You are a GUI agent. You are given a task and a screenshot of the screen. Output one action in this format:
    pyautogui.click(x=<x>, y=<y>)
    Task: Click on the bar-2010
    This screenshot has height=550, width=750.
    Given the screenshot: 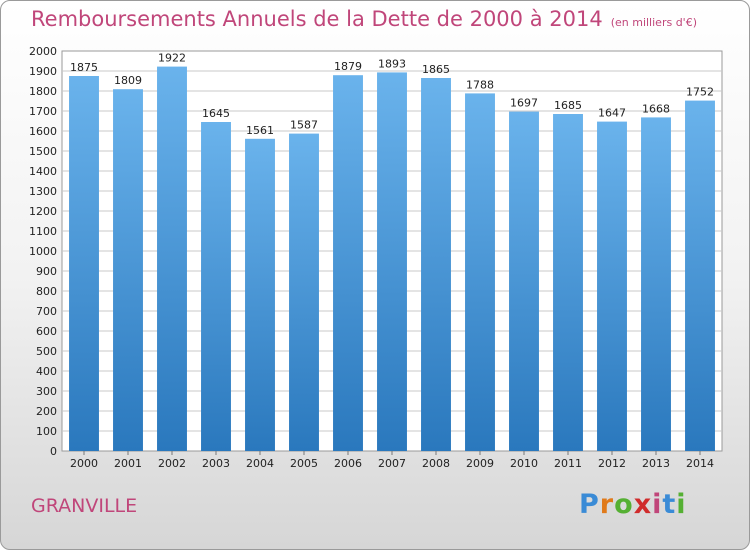 What is the action you would take?
    pyautogui.click(x=524, y=281)
    